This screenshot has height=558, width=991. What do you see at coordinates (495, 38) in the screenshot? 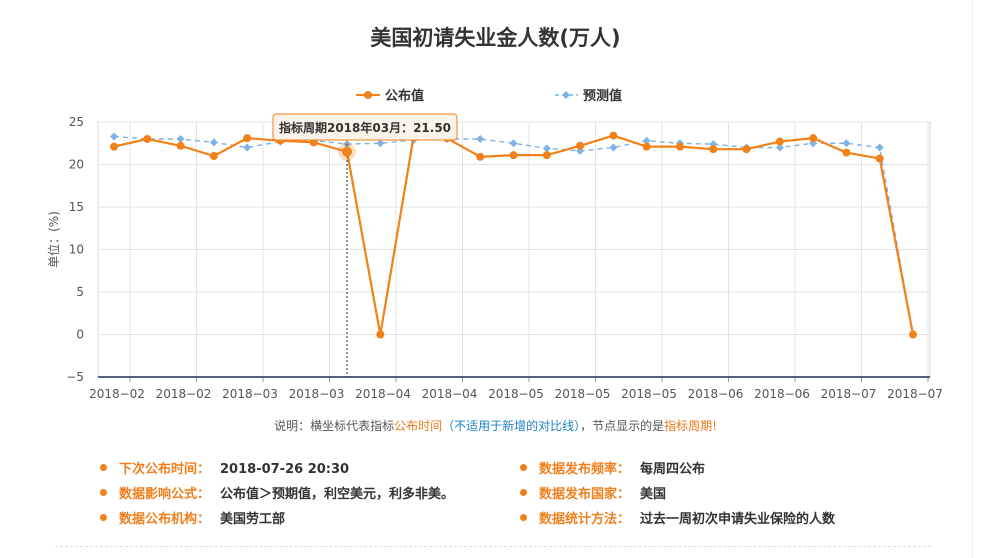
I see `chart-title: 美国初请失业金人数(万人)` at bounding box center [495, 38].